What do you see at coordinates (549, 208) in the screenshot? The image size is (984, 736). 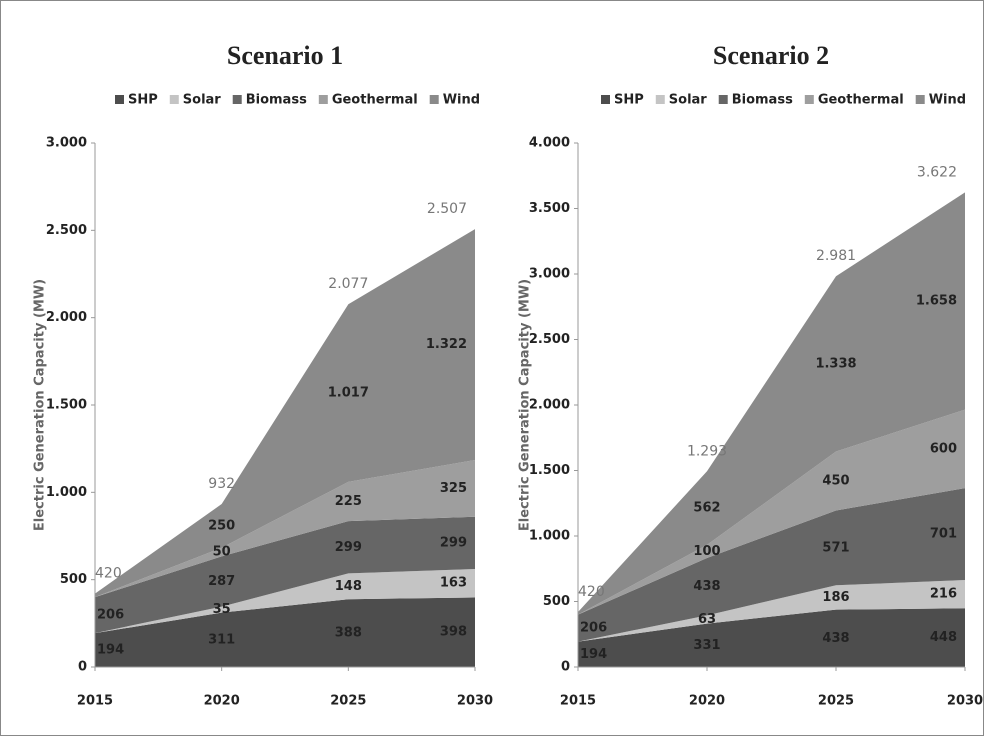 I see `y-tick-label: 3.500` at bounding box center [549, 208].